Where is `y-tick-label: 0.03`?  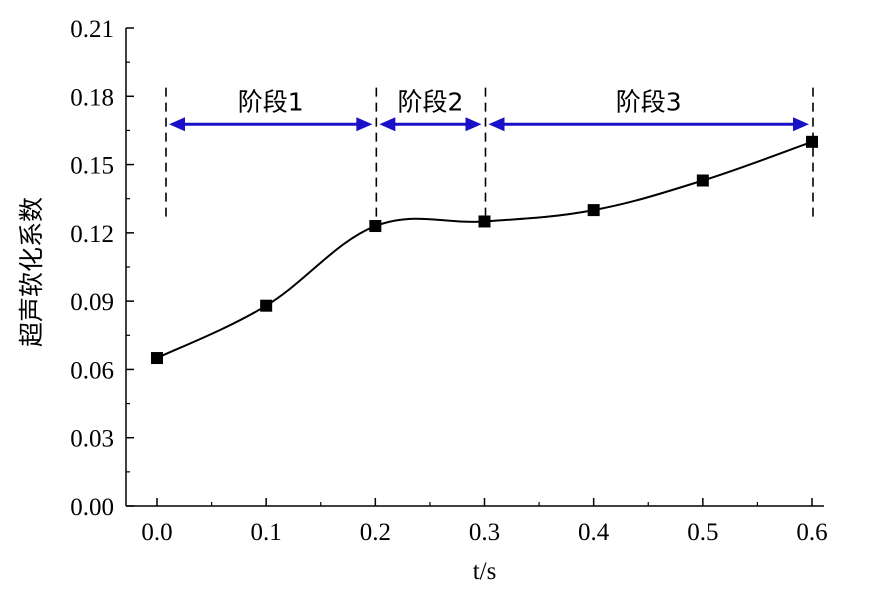
y-tick-label: 0.03 is located at coordinates (92, 439).